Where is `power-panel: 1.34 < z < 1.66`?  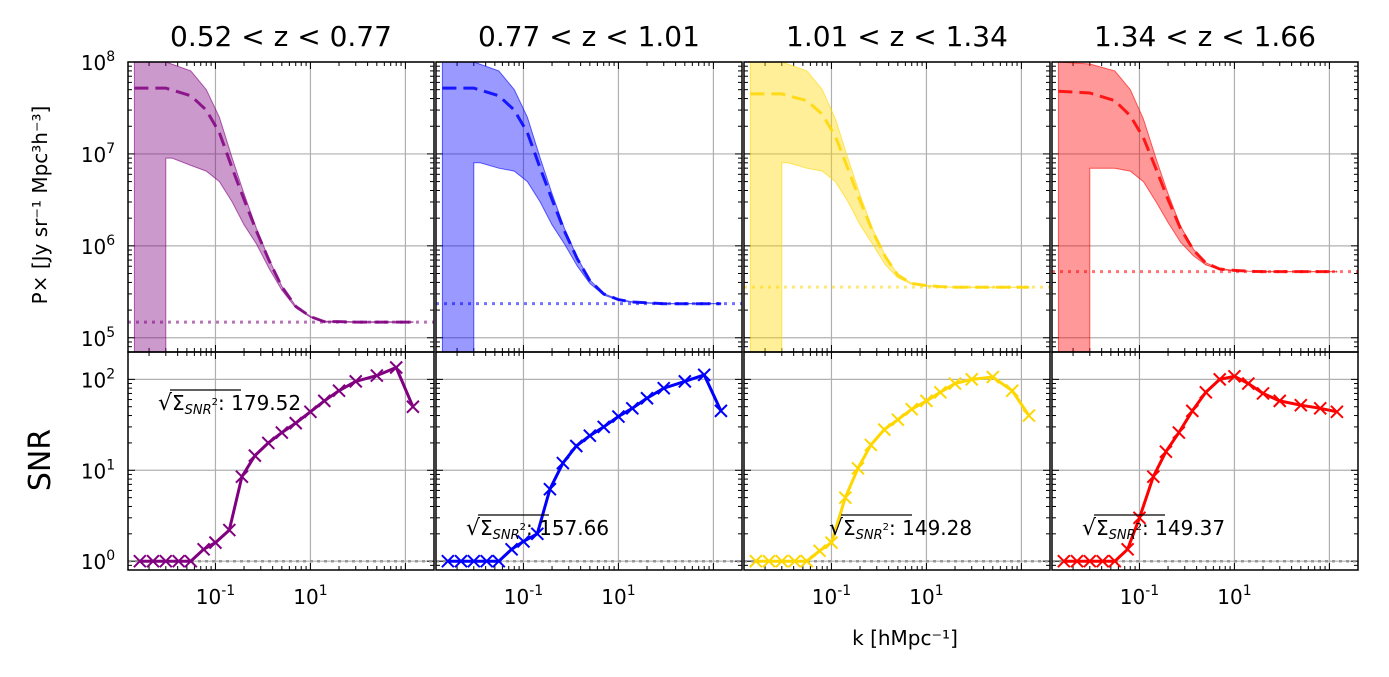
power-panel: 1.34 < z < 1.66 is located at coordinates (1205, 186).